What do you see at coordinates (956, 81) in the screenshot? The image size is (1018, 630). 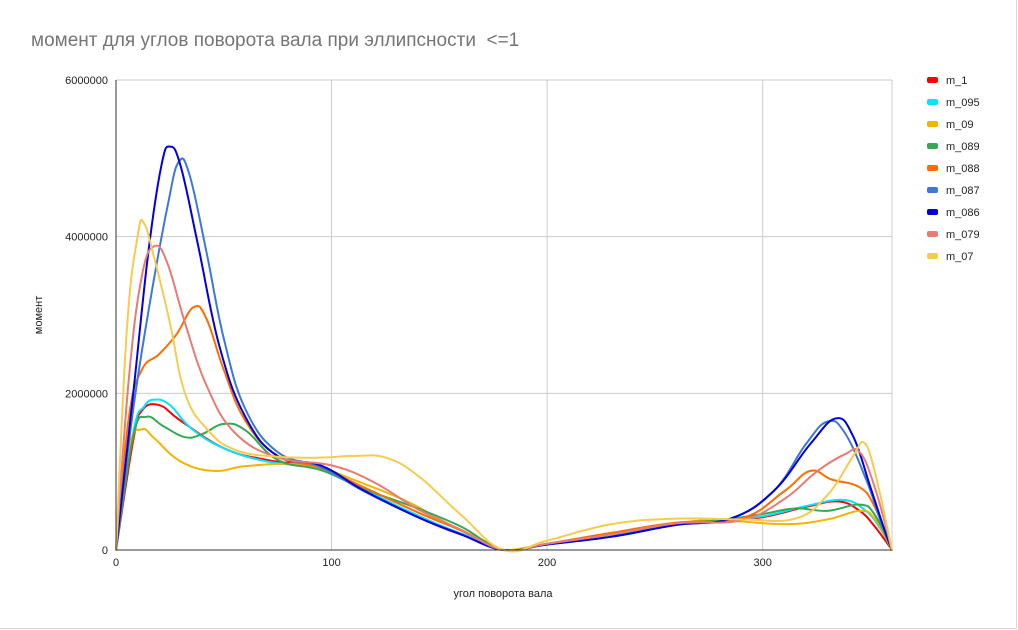 I see `legend-label-m_1: m_1` at bounding box center [956, 81].